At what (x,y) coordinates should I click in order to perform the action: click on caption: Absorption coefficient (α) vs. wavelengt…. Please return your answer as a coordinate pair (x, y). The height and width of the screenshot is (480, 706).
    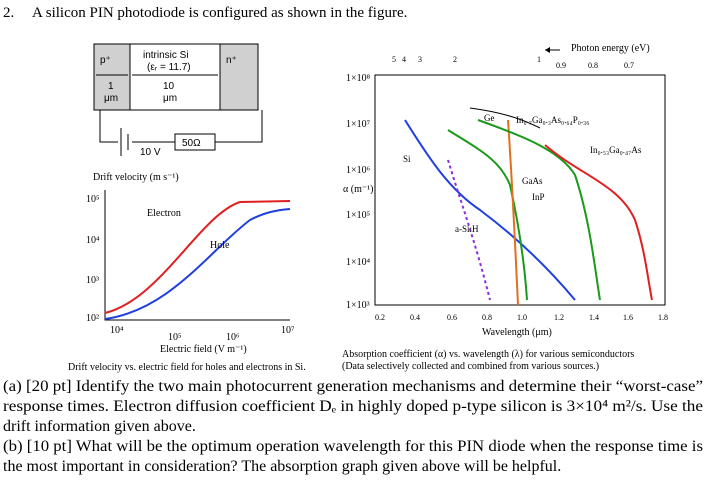
    Looking at the image, I should click on (488, 354).